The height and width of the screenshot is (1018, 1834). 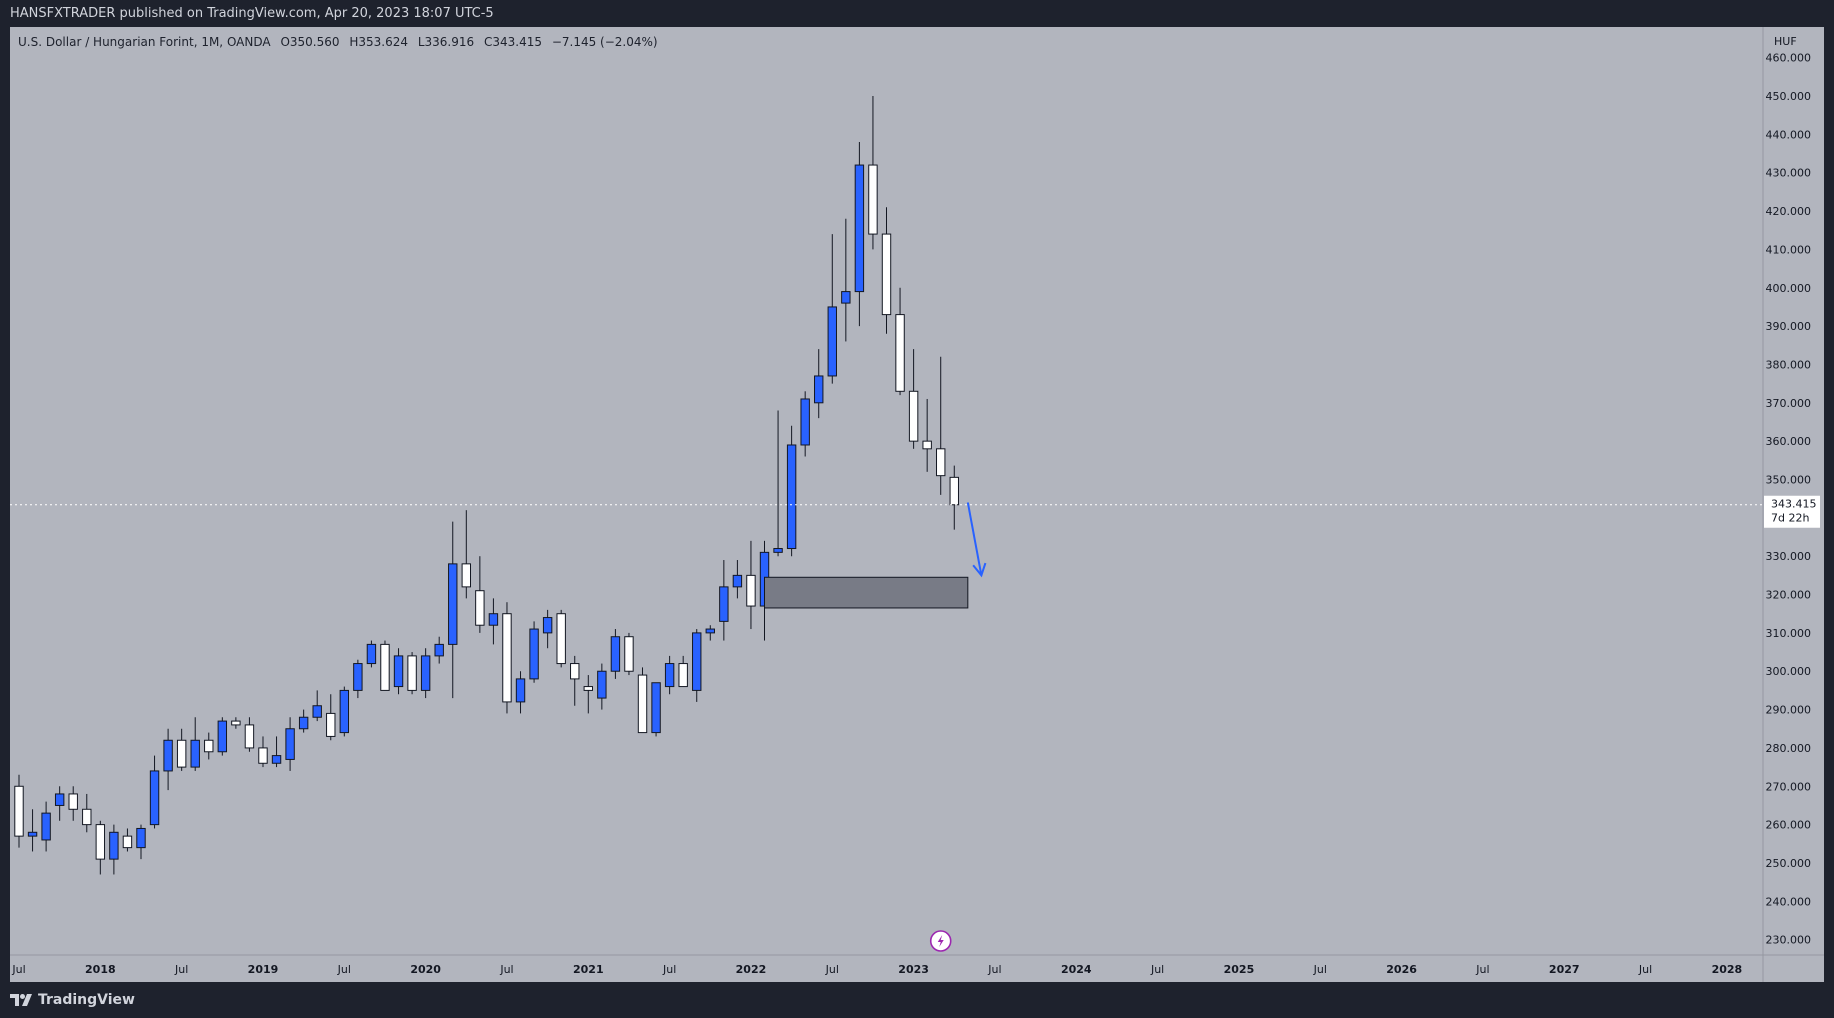 I want to click on zone-layer, so click(x=875, y=555).